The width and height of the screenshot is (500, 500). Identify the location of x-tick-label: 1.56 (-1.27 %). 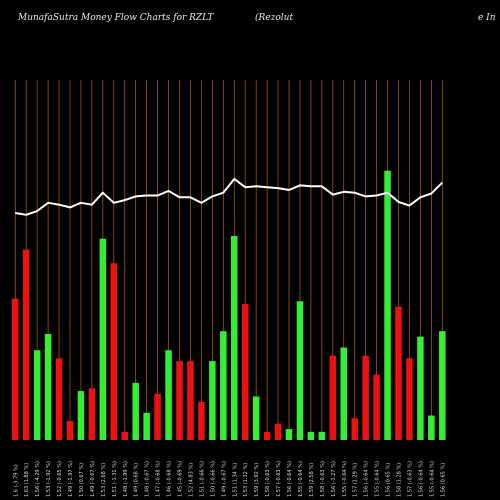
(334, 479).